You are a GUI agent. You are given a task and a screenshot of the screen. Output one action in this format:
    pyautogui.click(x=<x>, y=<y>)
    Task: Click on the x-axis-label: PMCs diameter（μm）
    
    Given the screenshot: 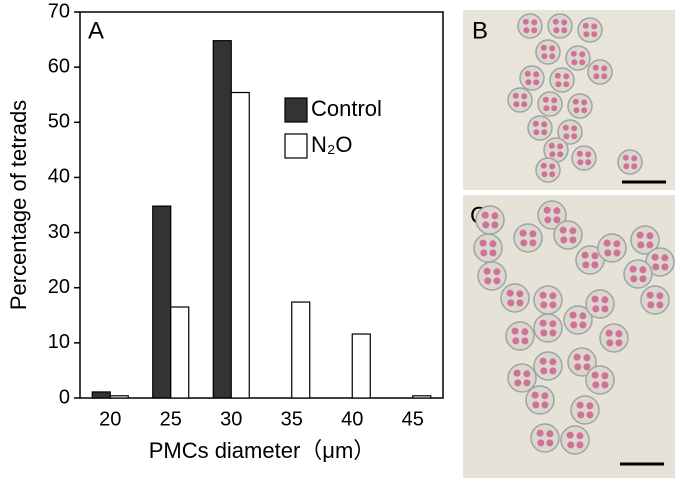 What is the action you would take?
    pyautogui.click(x=262, y=450)
    